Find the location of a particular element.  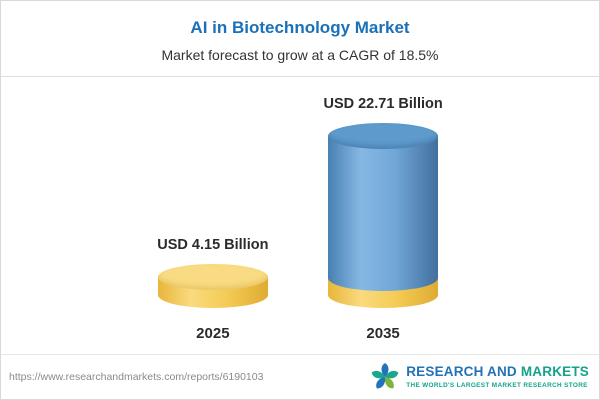

bar-group-2035: USD 22.71 Billion 2035 is located at coordinates (382, 219).